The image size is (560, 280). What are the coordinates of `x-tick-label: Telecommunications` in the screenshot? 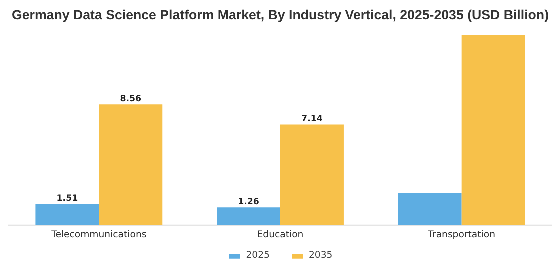 It's located at (98, 234).